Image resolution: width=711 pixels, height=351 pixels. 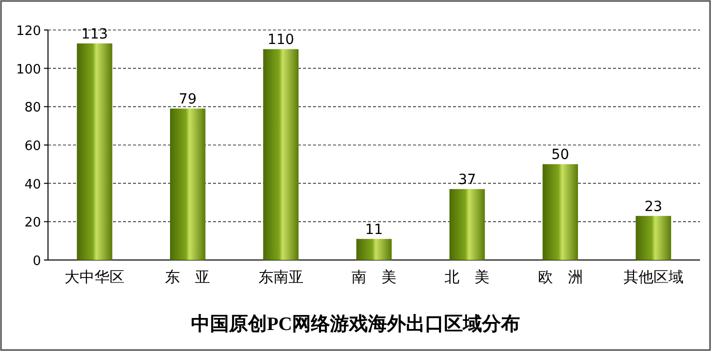 I want to click on data-label: 50, so click(x=560, y=155).